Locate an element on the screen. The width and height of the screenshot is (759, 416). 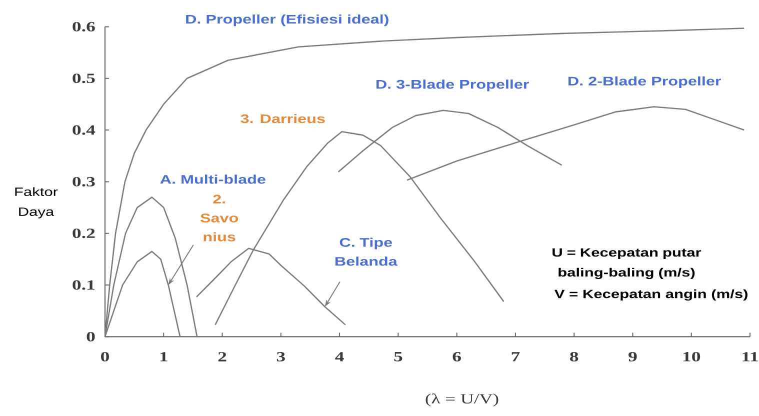
y-tick-label: 0.6 is located at coordinates (83, 27).